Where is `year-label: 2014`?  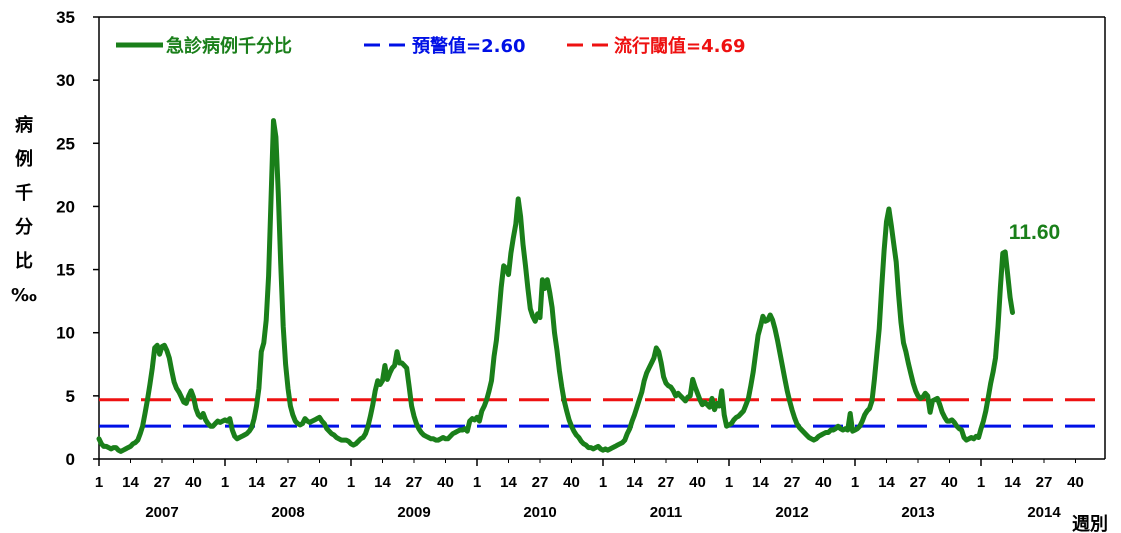 year-label: 2014 is located at coordinates (1044, 512).